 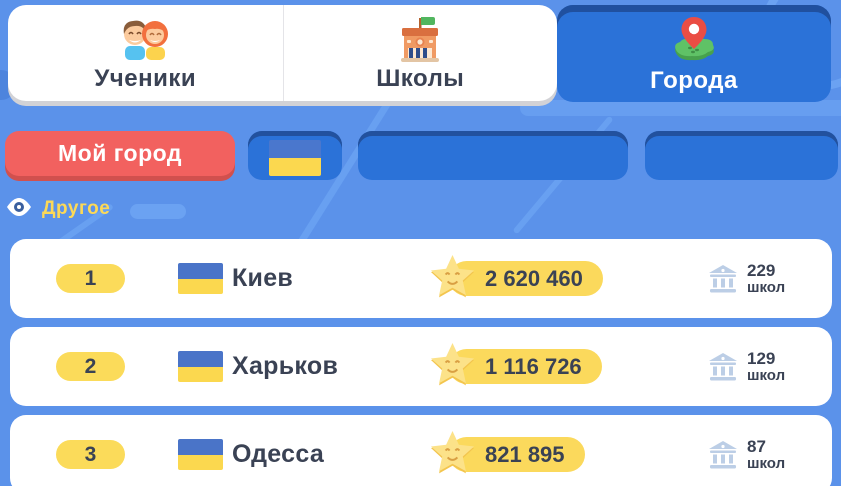 I want to click on my-city-button: Мой город, so click(x=120, y=153).